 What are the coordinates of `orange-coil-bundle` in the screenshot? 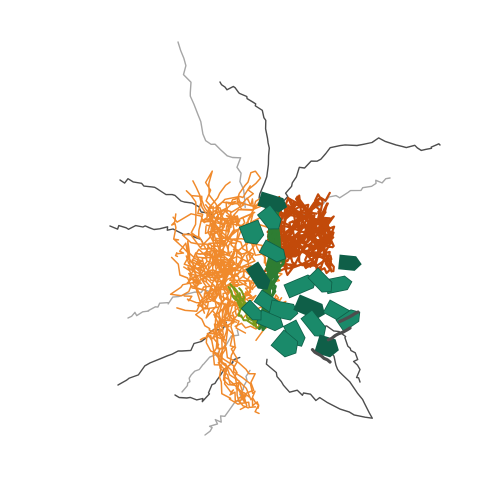 It's located at (228, 292).